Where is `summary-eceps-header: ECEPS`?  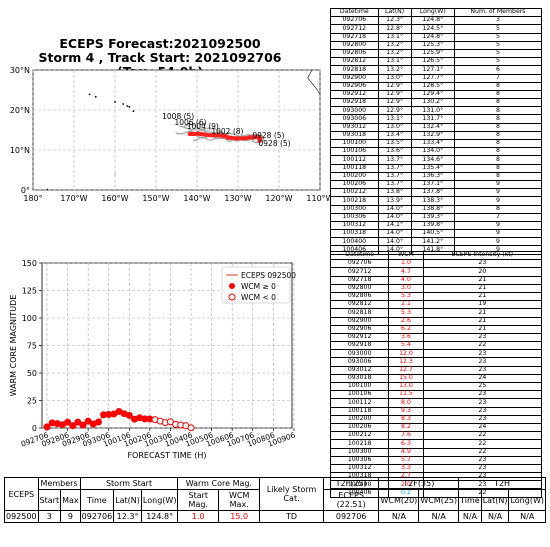
summary-eceps-header: ECEPS is located at coordinates (21, 494).